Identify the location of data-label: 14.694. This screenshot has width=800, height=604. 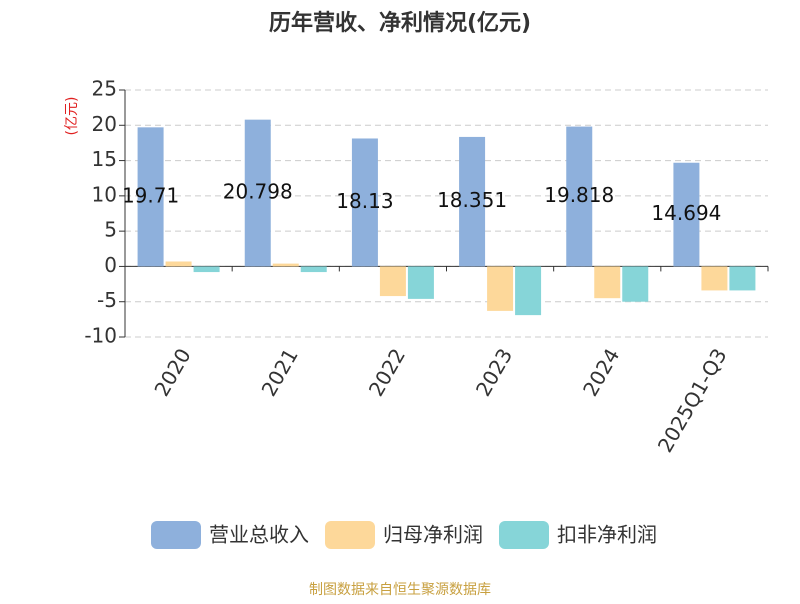
(686, 213).